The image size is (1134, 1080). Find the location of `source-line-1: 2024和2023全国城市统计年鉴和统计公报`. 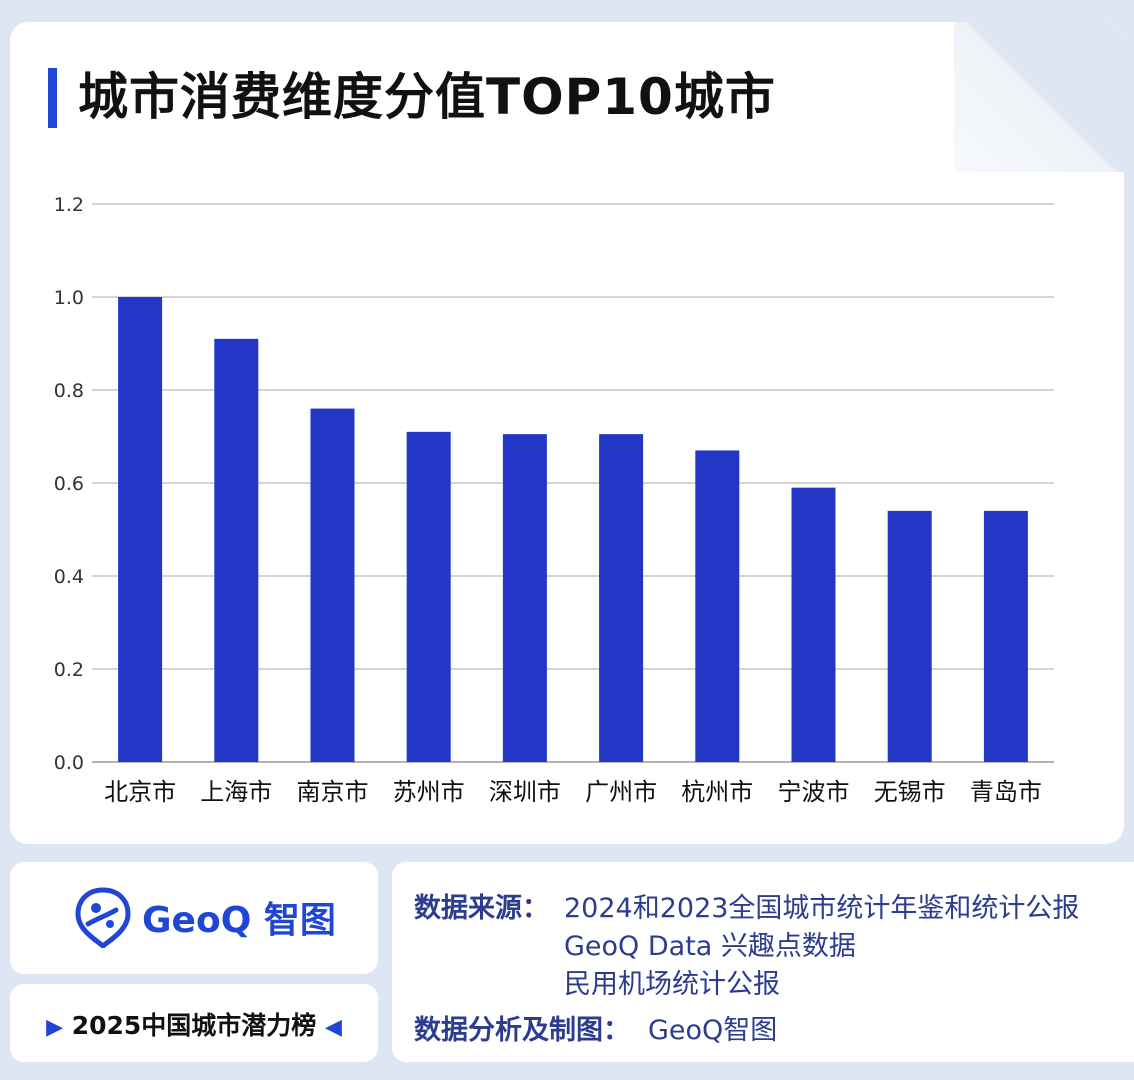

source-line-1: 2024和2023全国城市统计年鉴和统计公报 is located at coordinates (822, 908).